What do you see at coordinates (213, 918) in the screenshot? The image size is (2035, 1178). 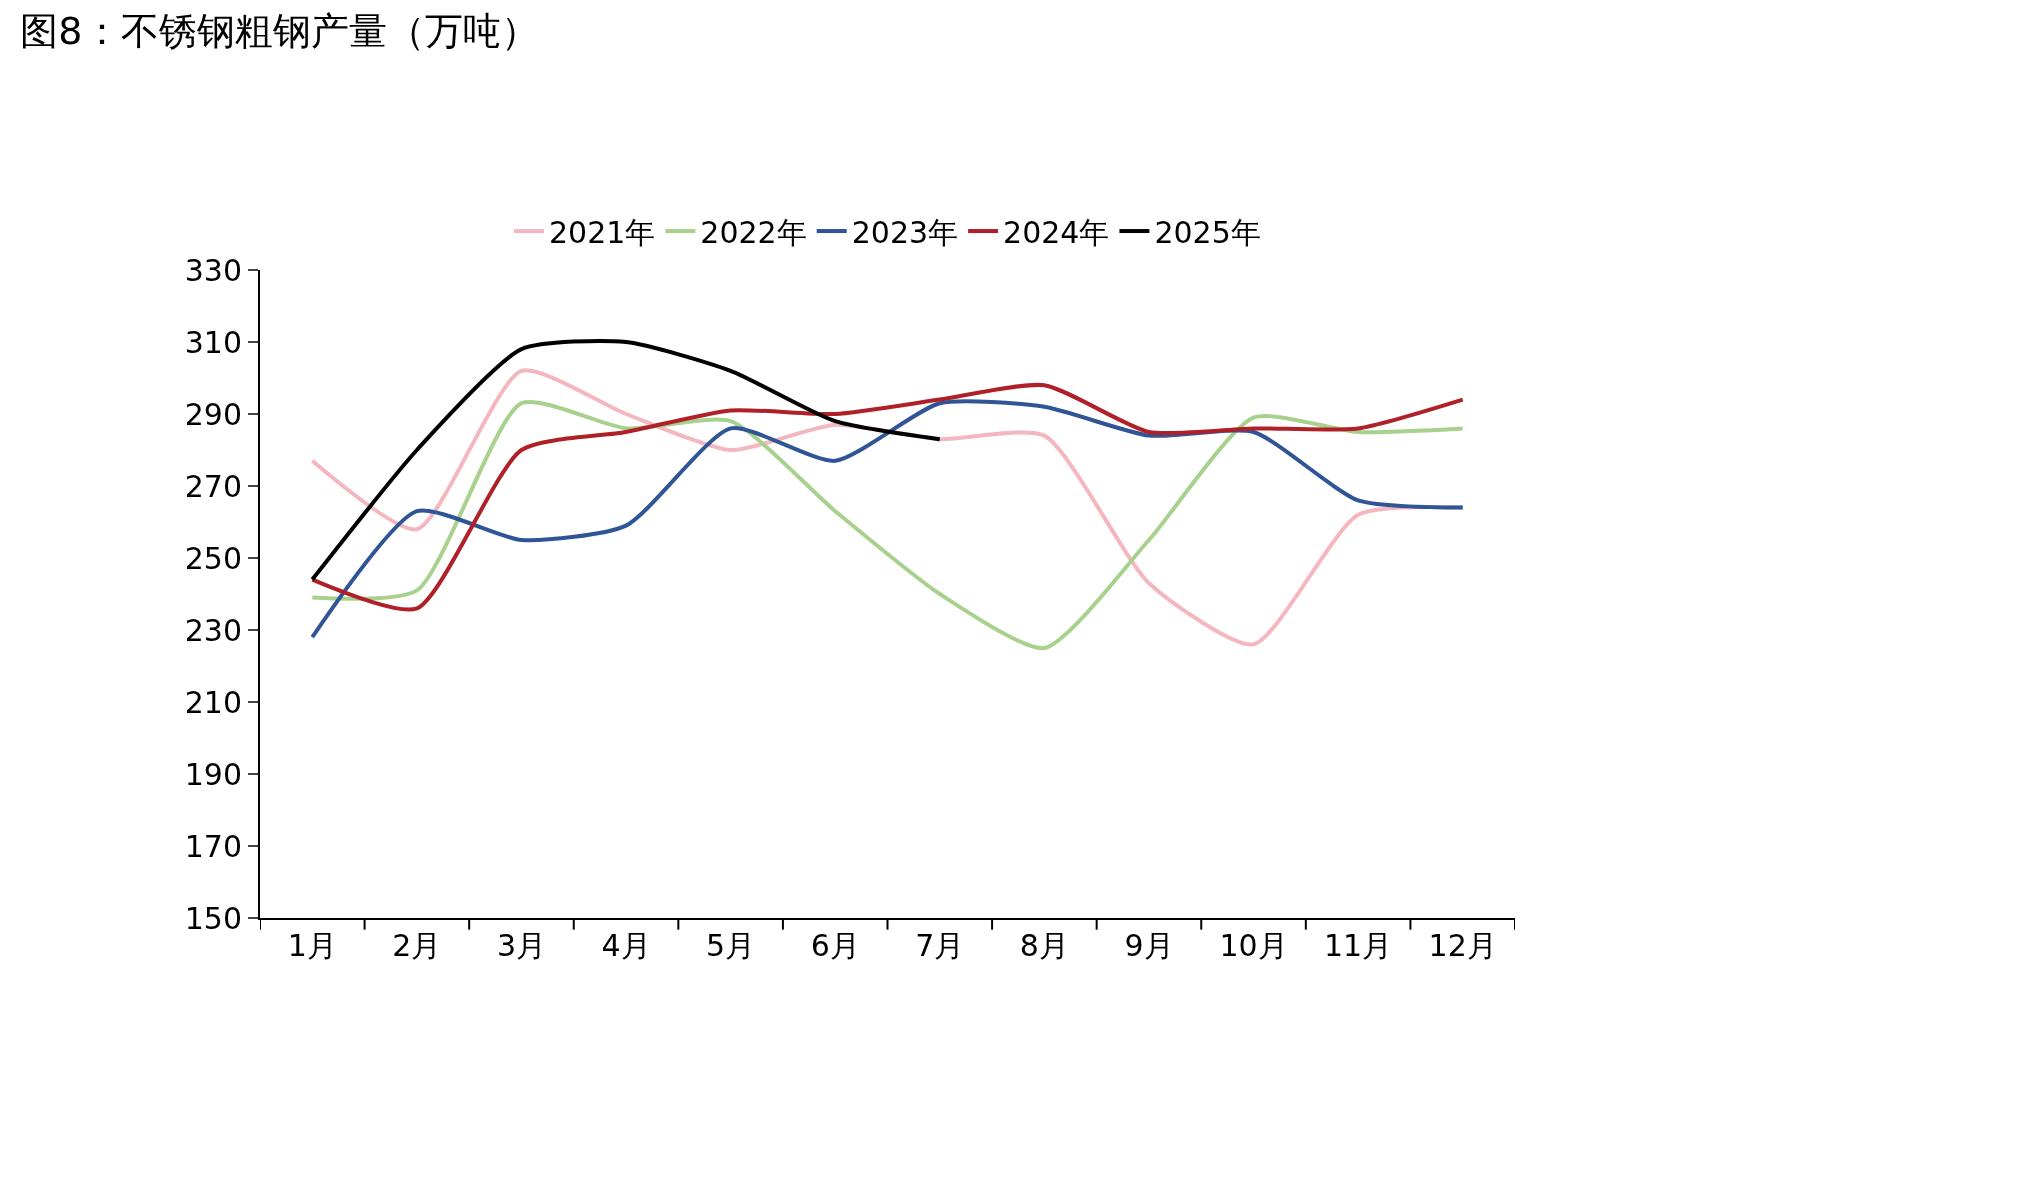 I see `y-tick-label: 150` at bounding box center [213, 918].